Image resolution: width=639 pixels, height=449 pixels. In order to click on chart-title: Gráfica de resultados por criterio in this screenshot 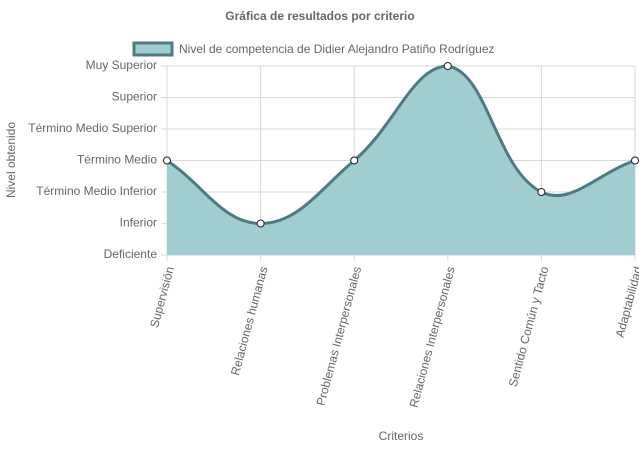, I will do `click(319, 16)`.